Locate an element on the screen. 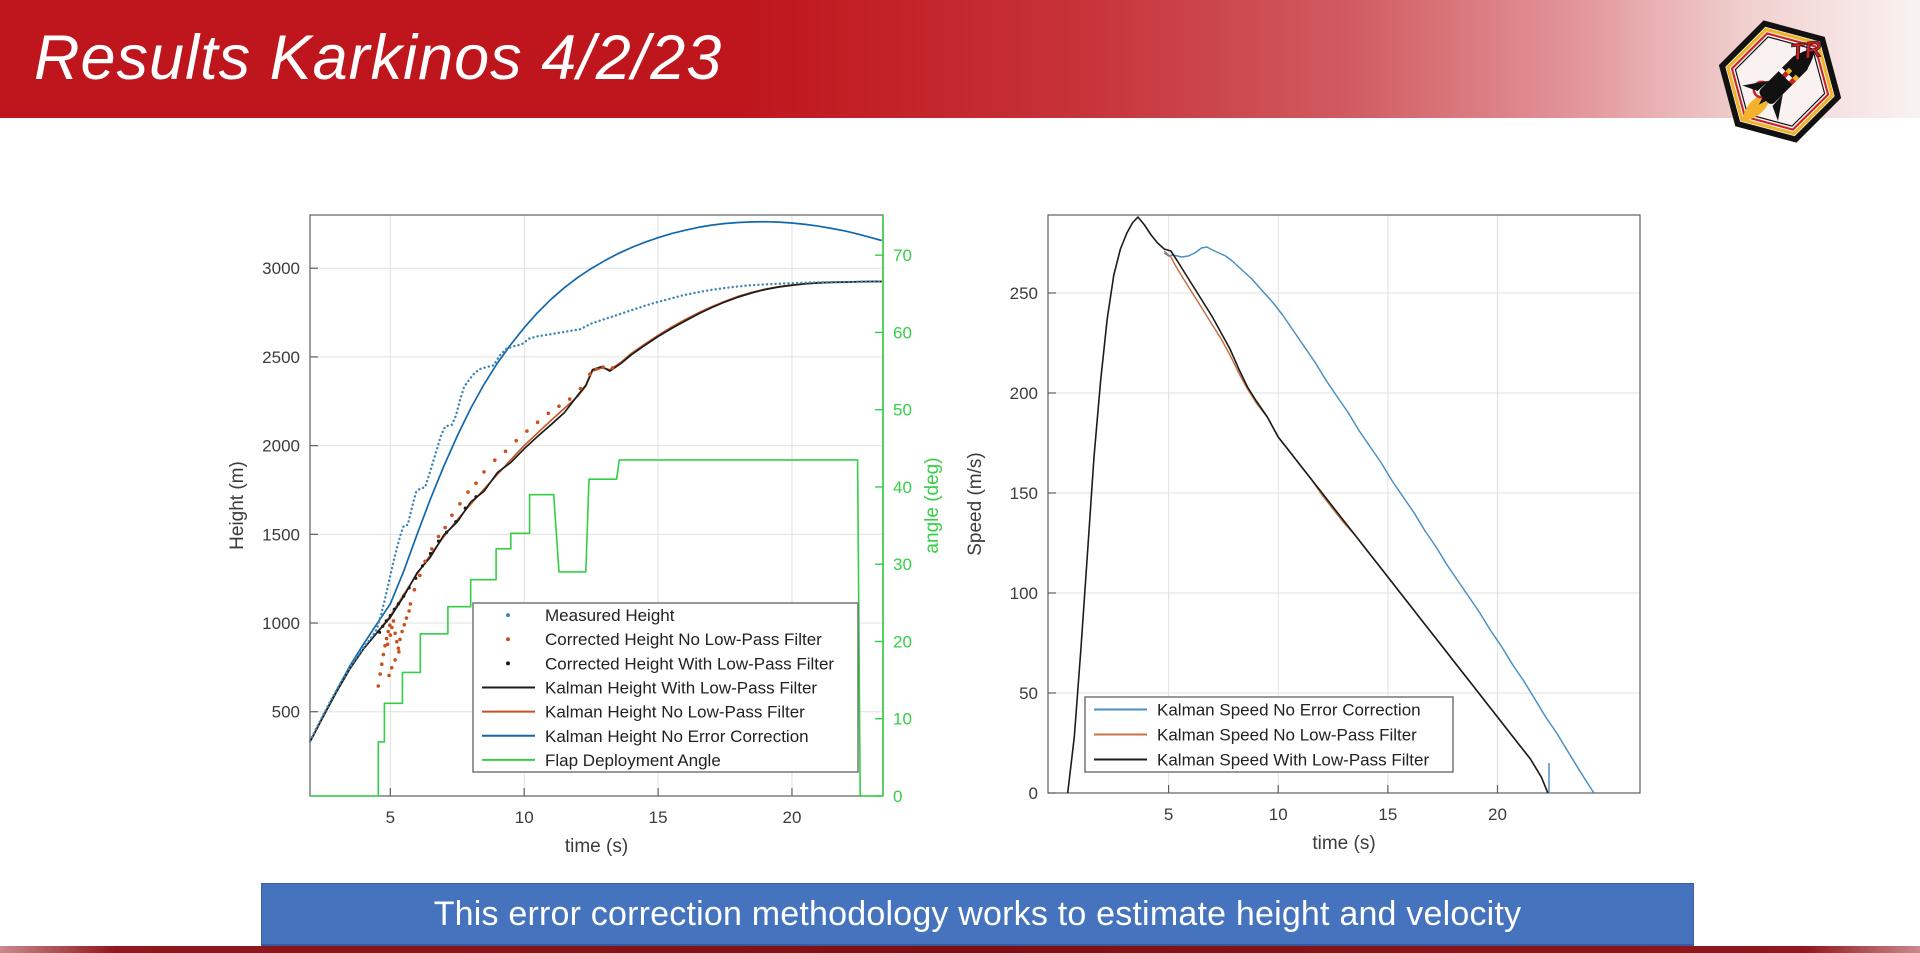  height-chart-ylabel: Height (m) is located at coordinates (237, 505).